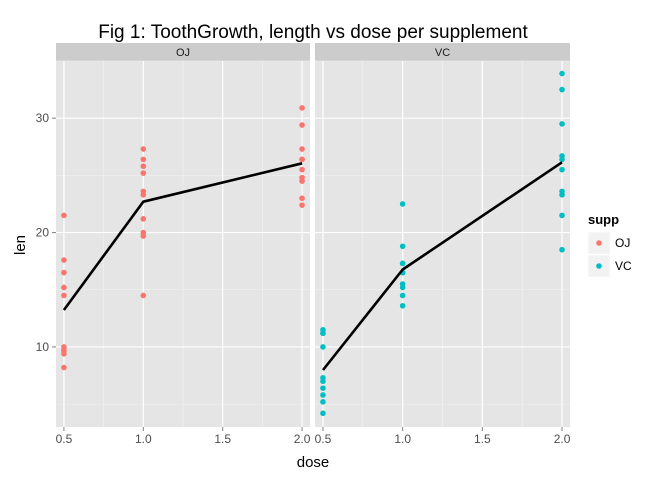 This screenshot has width=672, height=485. Describe the element at coordinates (20, 245) in the screenshot. I see `y-axis-label: len` at that location.